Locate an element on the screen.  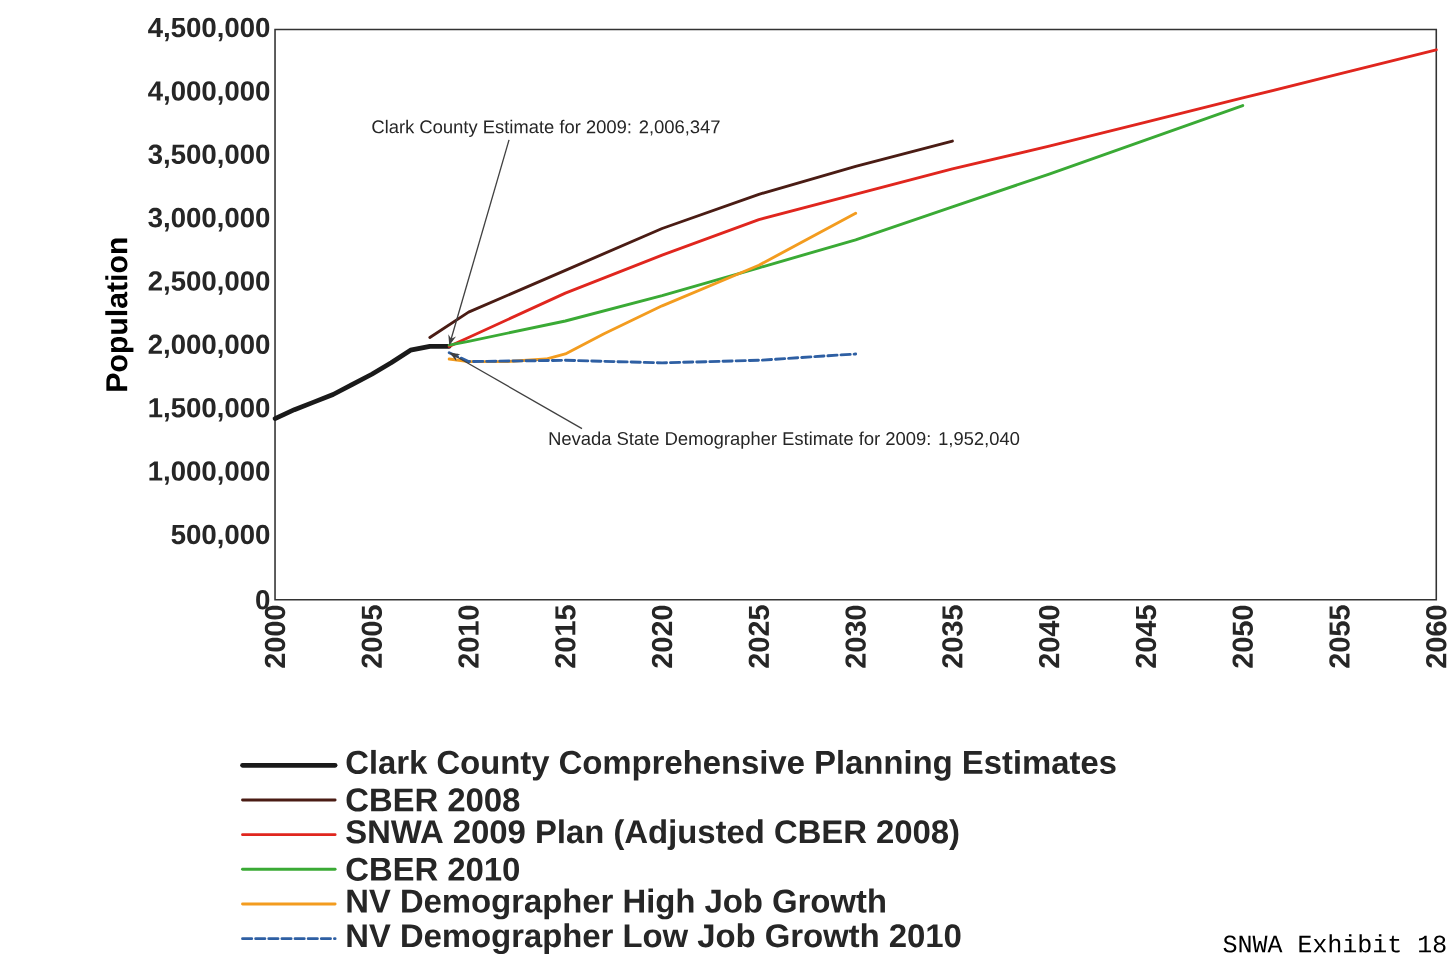
annotation: Clark County Estimate for 2009: 2,006,347 is located at coordinates (546, 128).